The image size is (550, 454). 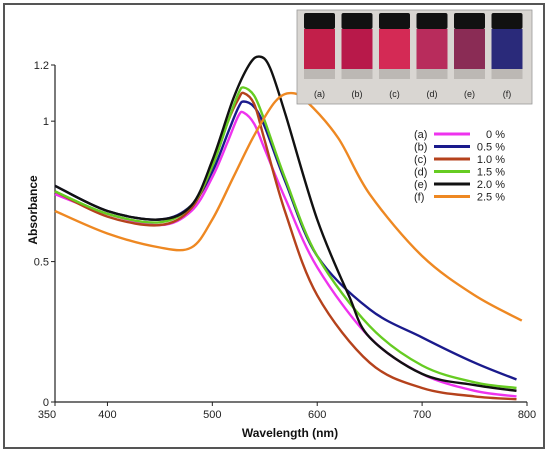 What do you see at coordinates (507, 94) in the screenshot?
I see `vial-label: (f)` at bounding box center [507, 94].